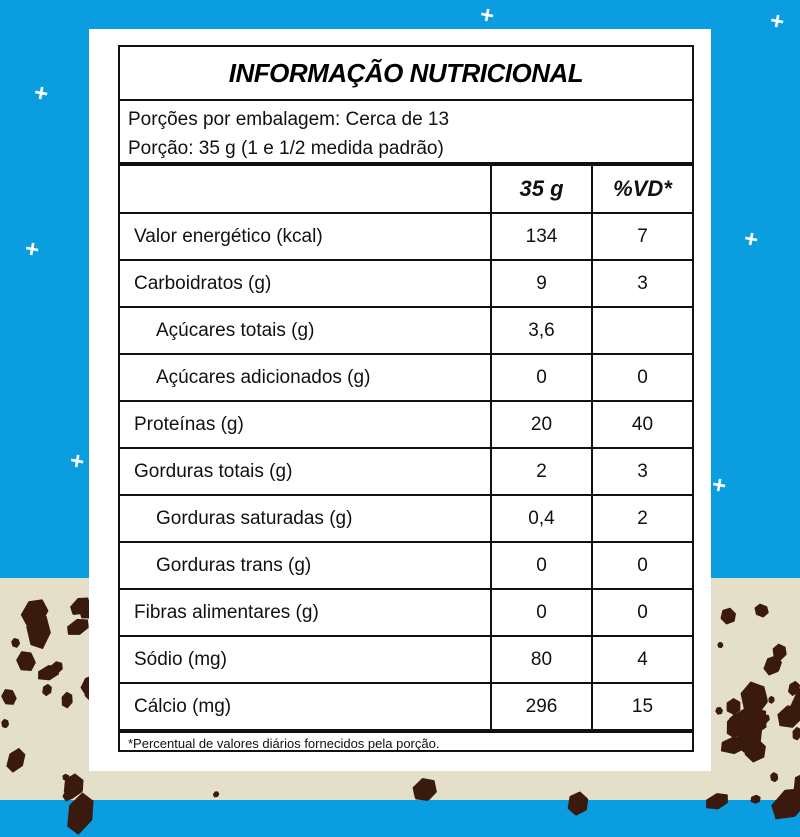  Describe the element at coordinates (541, 472) in the screenshot. I see `nutrient-amount: 2` at that location.